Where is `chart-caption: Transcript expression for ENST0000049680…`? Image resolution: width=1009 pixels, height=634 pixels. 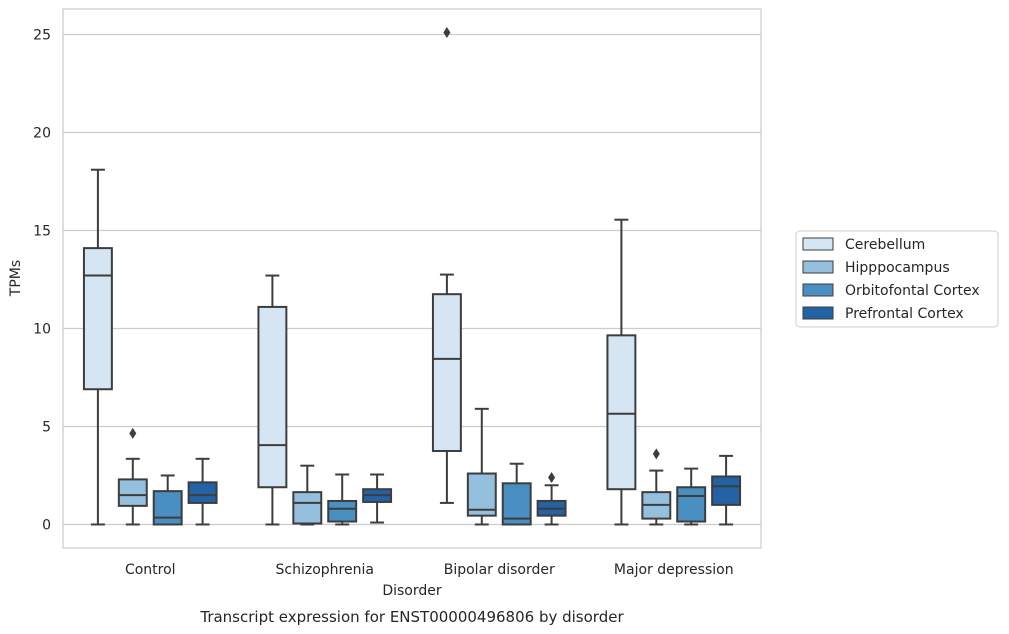 chart-caption: Transcript expression for ENST0000049680… is located at coordinates (411, 617).